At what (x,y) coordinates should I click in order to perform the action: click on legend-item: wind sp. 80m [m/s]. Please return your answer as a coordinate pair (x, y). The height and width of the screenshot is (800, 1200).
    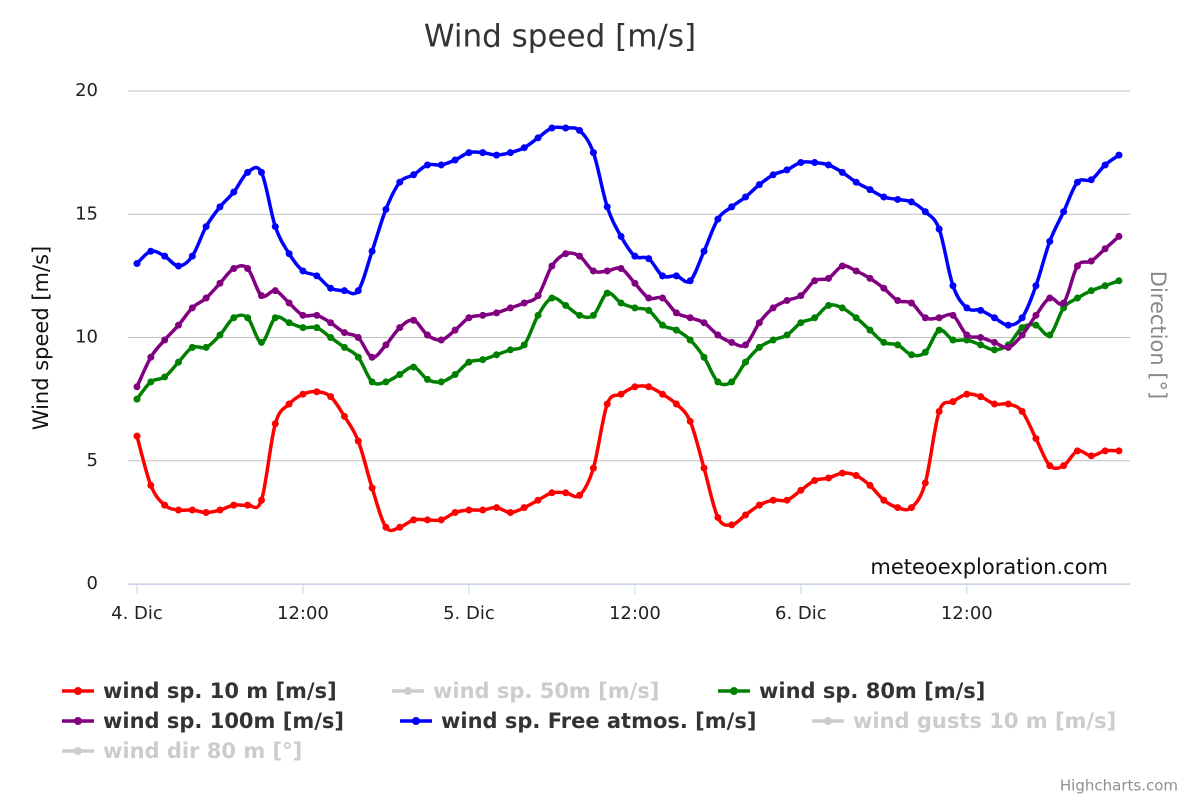
    Looking at the image, I should click on (851, 691).